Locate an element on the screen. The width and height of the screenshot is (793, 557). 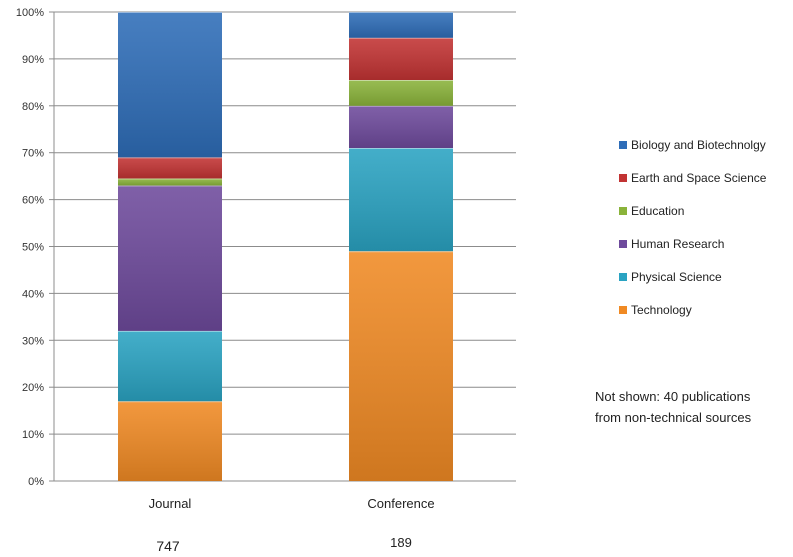
legend-label: Technology is located at coordinates (661, 310).